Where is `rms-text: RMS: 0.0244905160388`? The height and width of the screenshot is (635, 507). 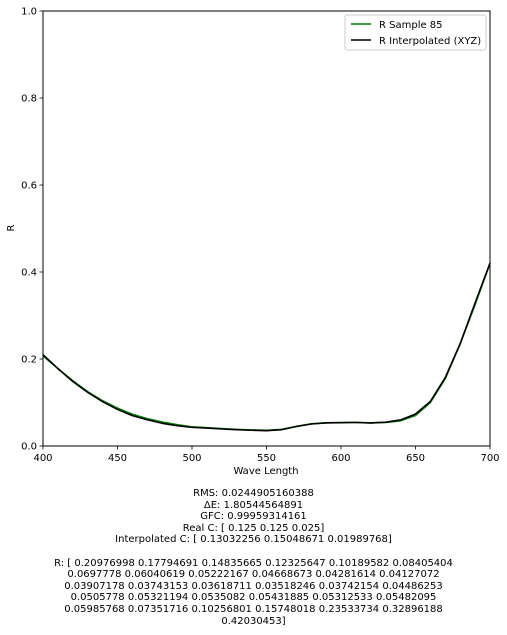
rms-text: RMS: 0.0244905160388 is located at coordinates (253, 494).